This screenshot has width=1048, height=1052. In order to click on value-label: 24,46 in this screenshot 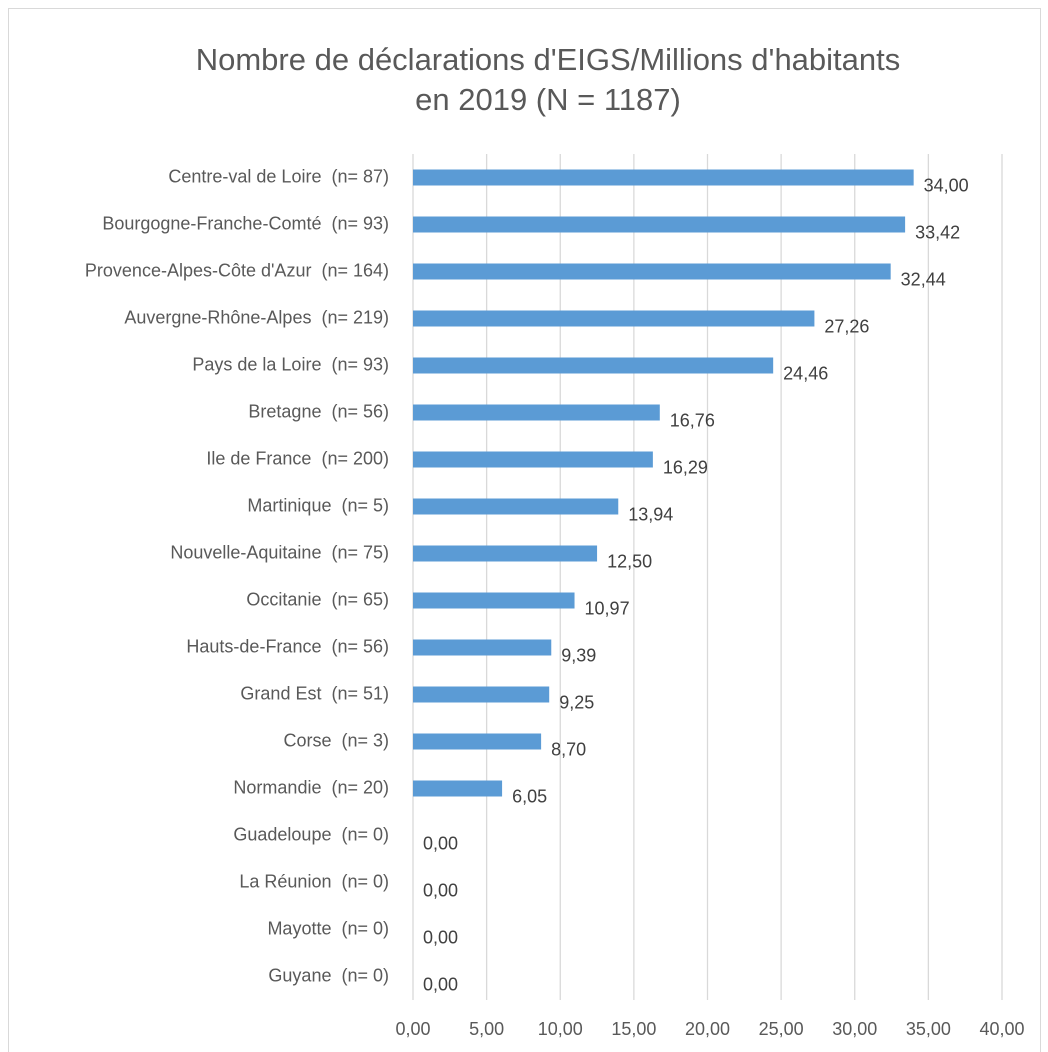, I will do `click(805, 373)`.